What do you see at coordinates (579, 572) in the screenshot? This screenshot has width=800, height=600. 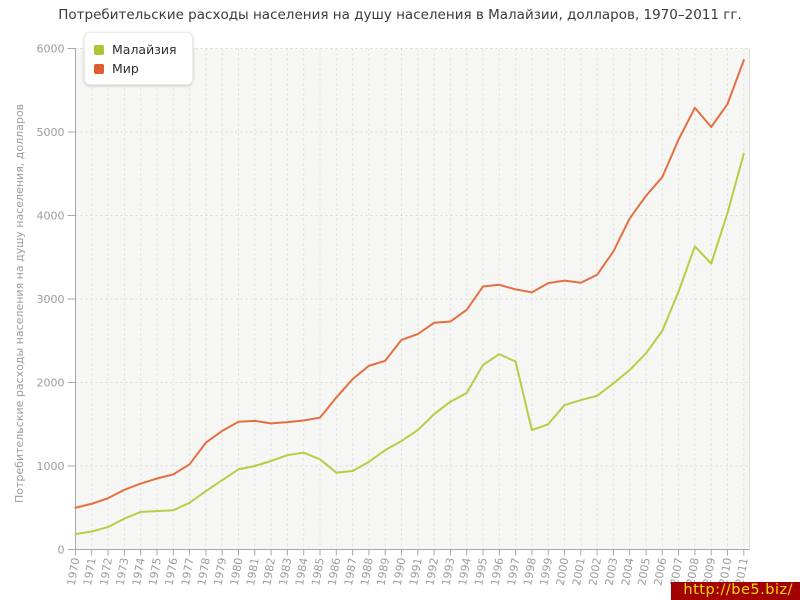 I see `x-tick-label: 2001` at bounding box center [579, 572].